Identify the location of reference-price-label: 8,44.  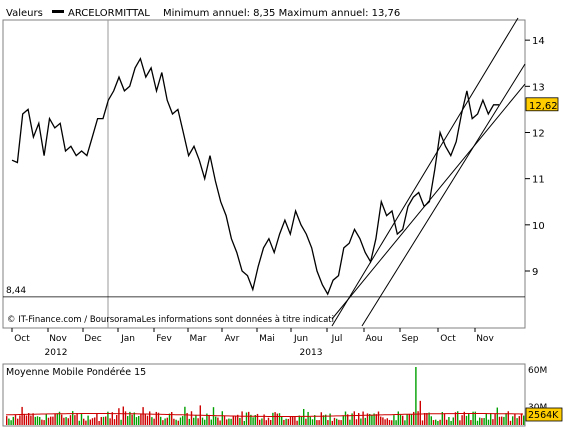
(16, 291).